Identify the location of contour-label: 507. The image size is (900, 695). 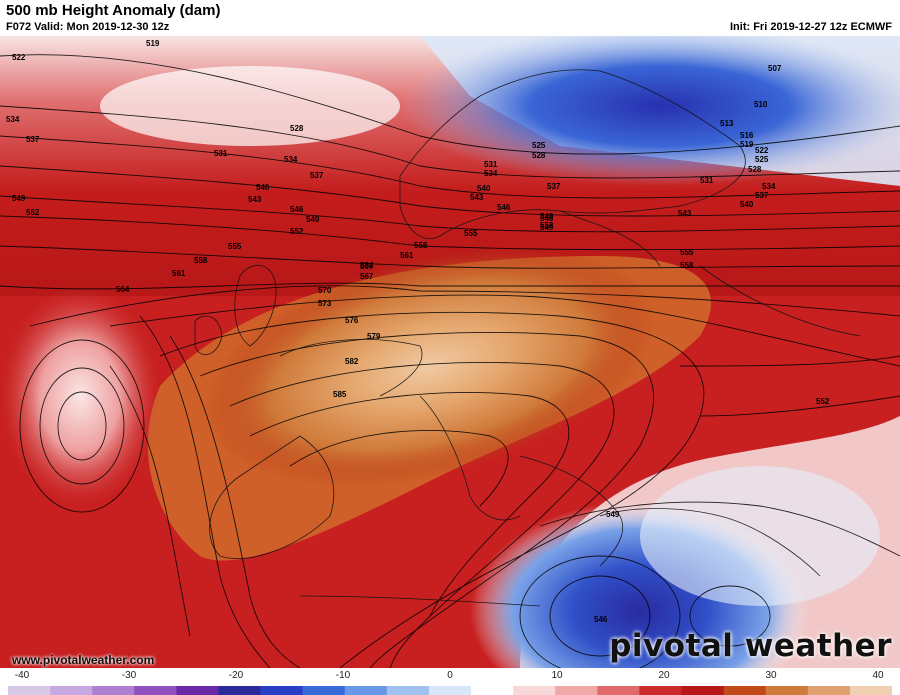
(775, 68).